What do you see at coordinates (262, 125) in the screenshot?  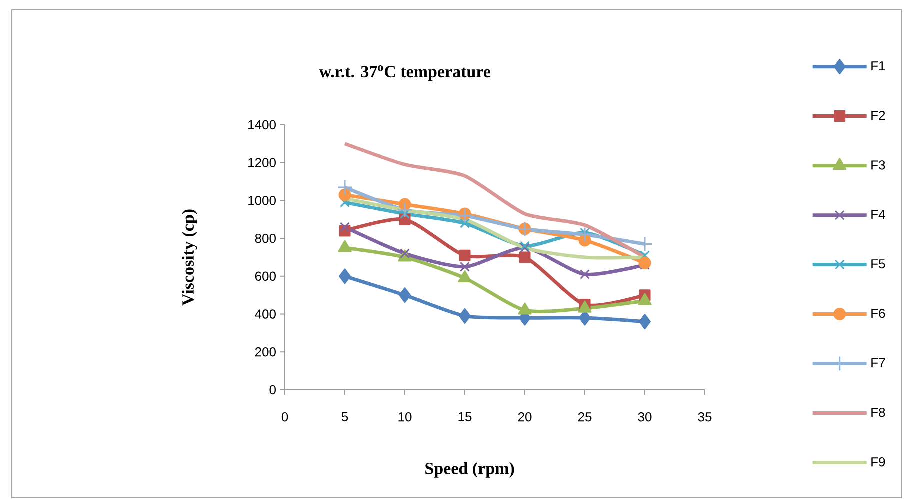 I see `y-tick-label: 1400` at bounding box center [262, 125].